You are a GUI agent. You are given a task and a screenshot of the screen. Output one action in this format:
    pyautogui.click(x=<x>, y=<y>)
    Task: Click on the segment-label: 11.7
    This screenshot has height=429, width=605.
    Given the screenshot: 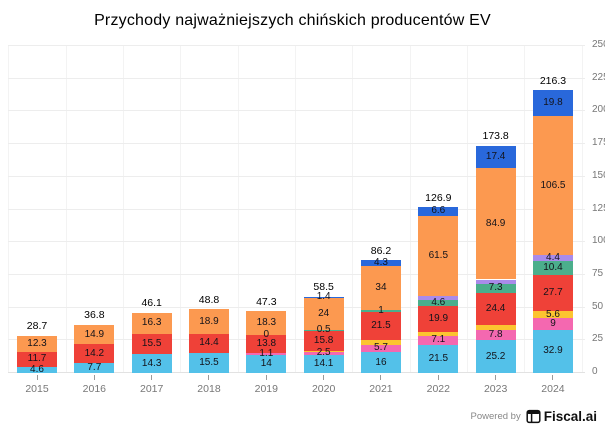 What is the action you would take?
    pyautogui.click(x=37, y=359)
    